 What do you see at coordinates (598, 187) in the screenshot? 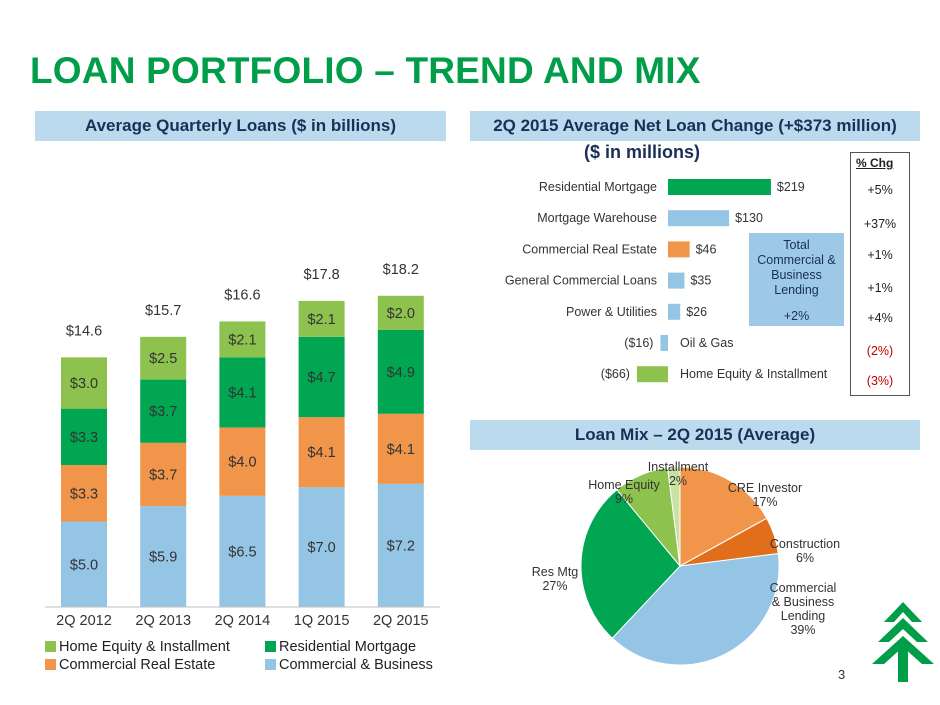
I see `hbar-category-label: Residential Mortgage` at bounding box center [598, 187].